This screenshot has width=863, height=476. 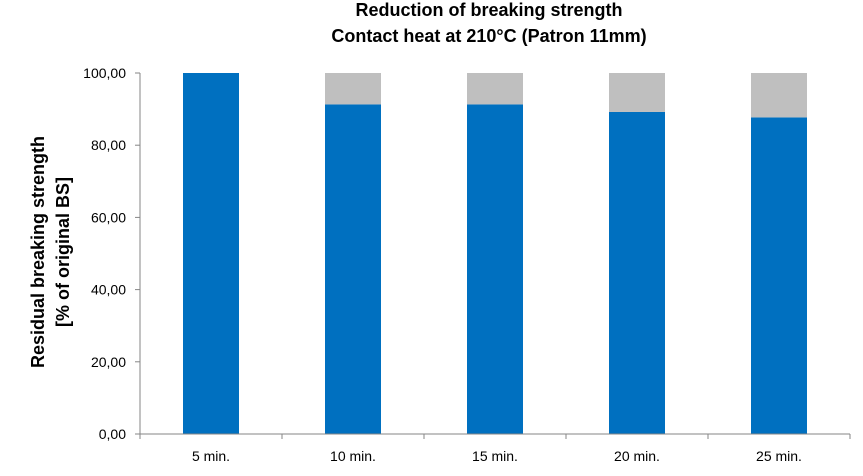 What do you see at coordinates (495, 456) in the screenshot?
I see `x-tick-label-3: 15 min.` at bounding box center [495, 456].